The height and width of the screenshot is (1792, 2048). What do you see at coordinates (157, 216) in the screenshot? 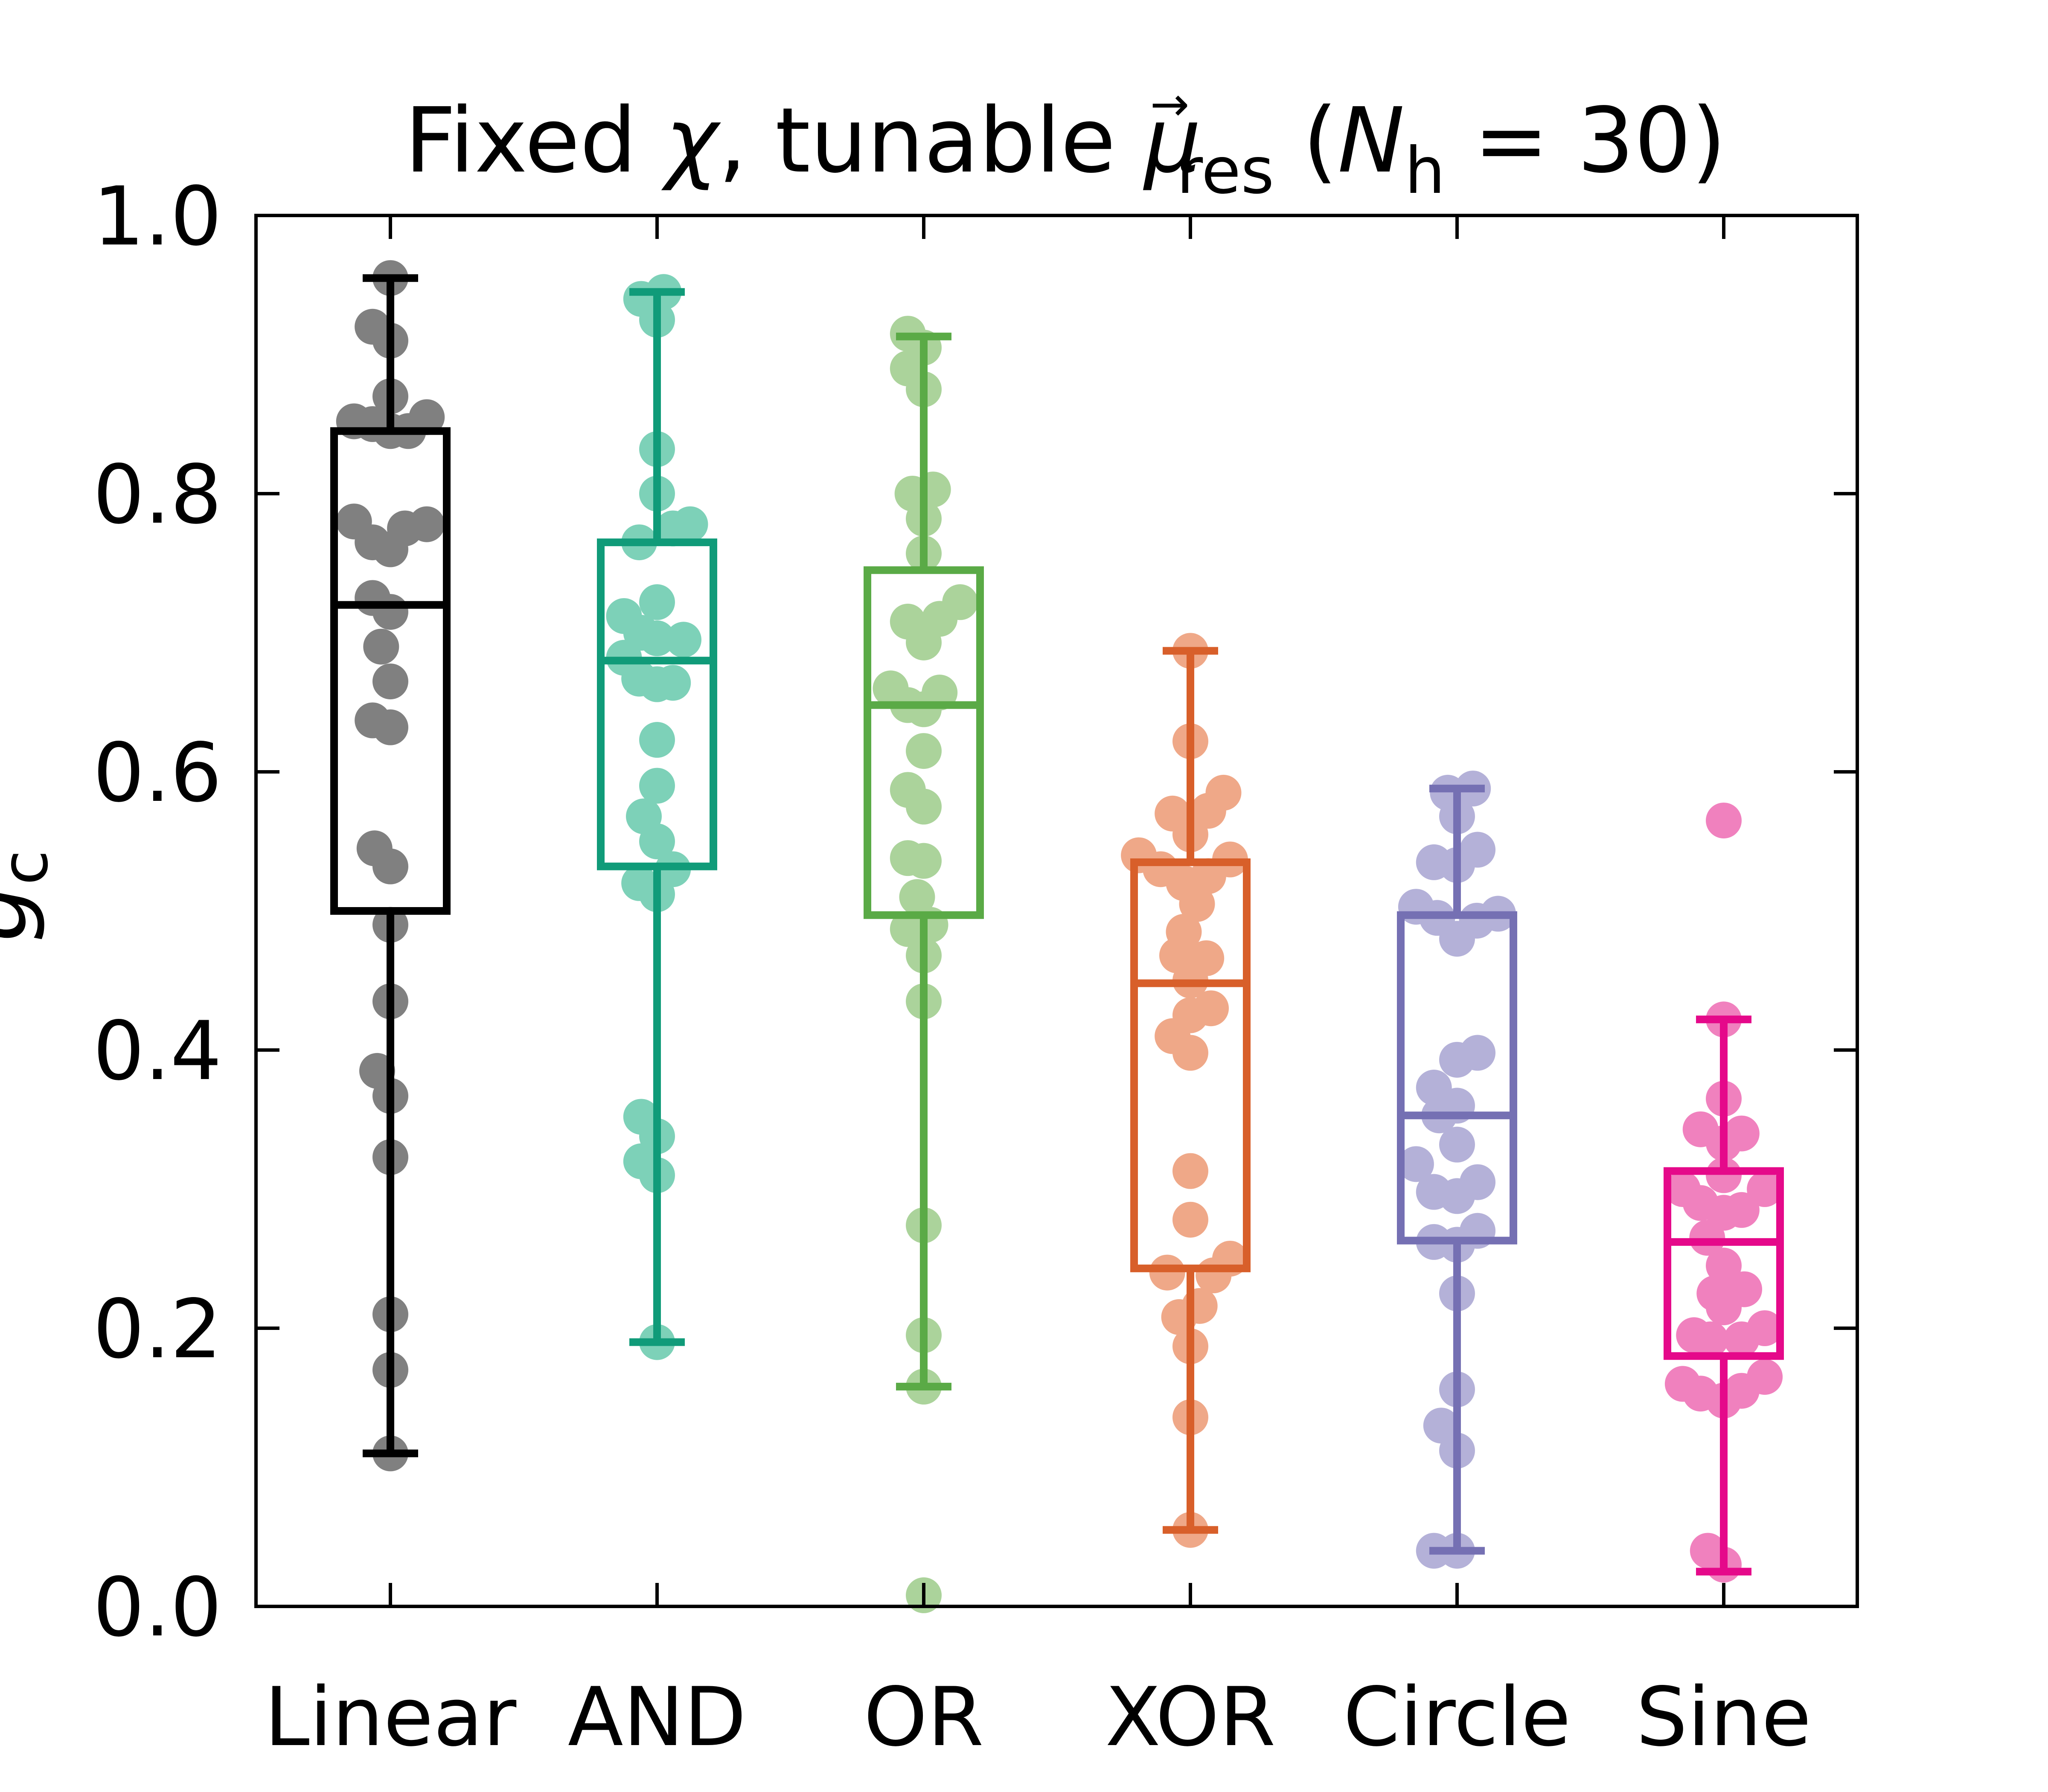
I see `y-tick-label-5: 1.0` at bounding box center [157, 216].